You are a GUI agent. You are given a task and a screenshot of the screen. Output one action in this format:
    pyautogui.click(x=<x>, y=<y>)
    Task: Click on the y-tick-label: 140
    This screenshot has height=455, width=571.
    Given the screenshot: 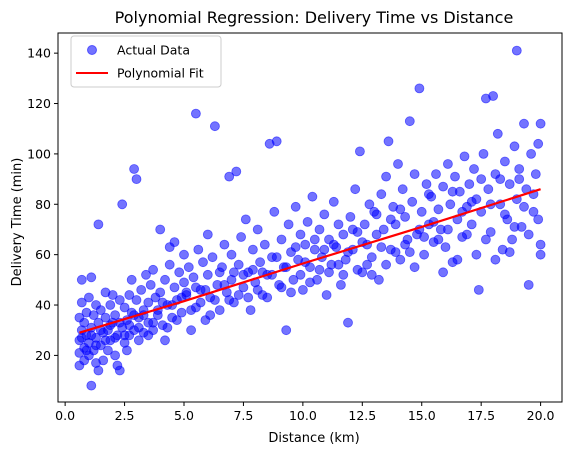 What is the action you would take?
    pyautogui.click(x=39, y=53)
    